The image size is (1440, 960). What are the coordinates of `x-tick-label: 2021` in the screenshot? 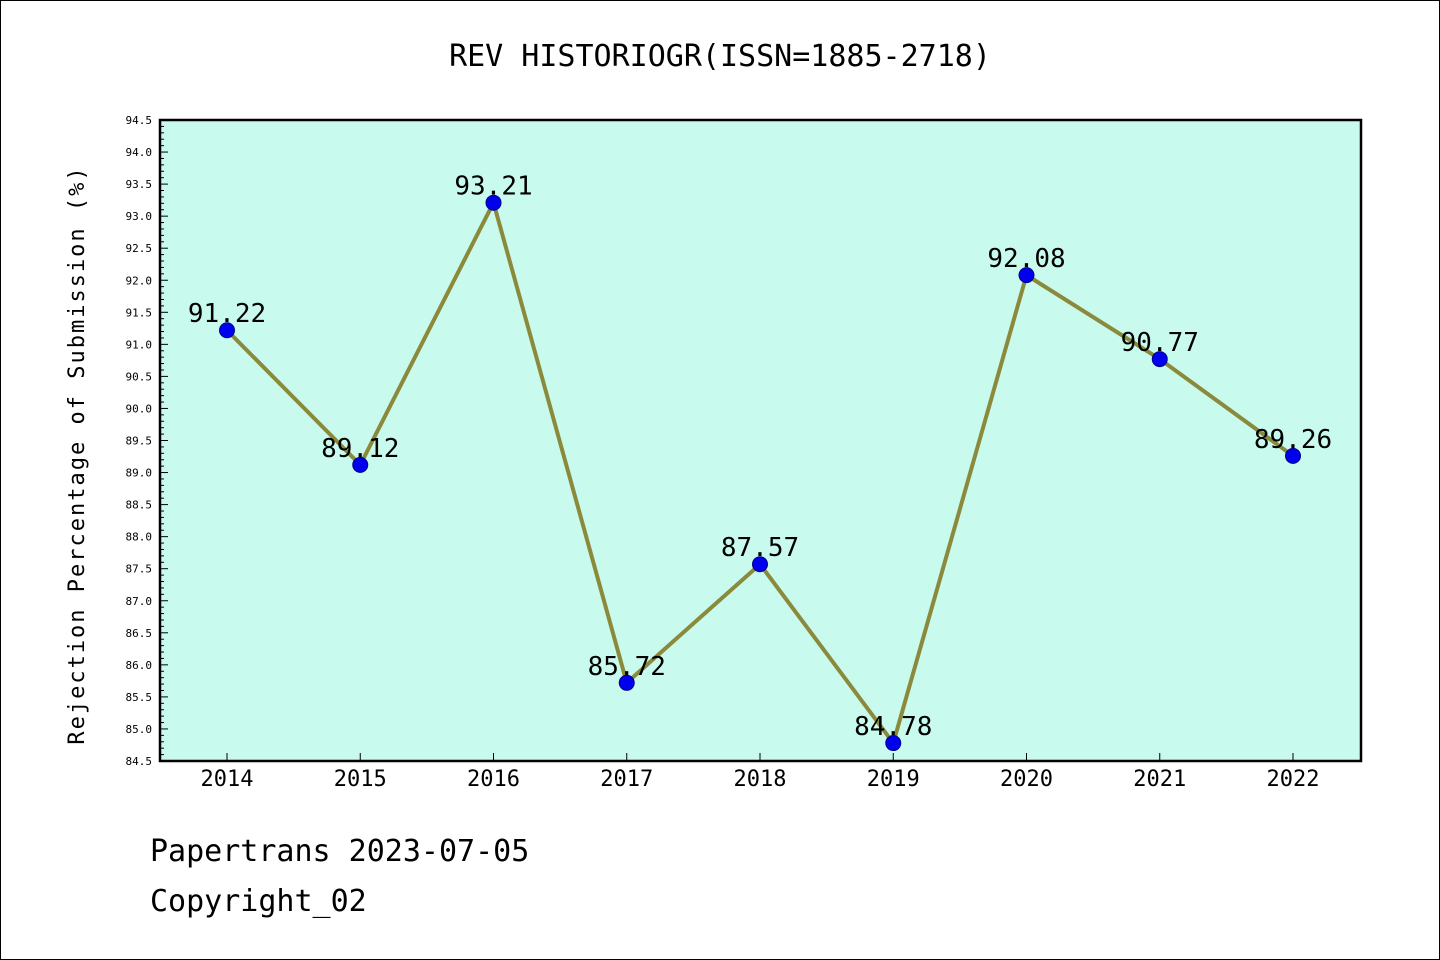 It's located at (1159, 779).